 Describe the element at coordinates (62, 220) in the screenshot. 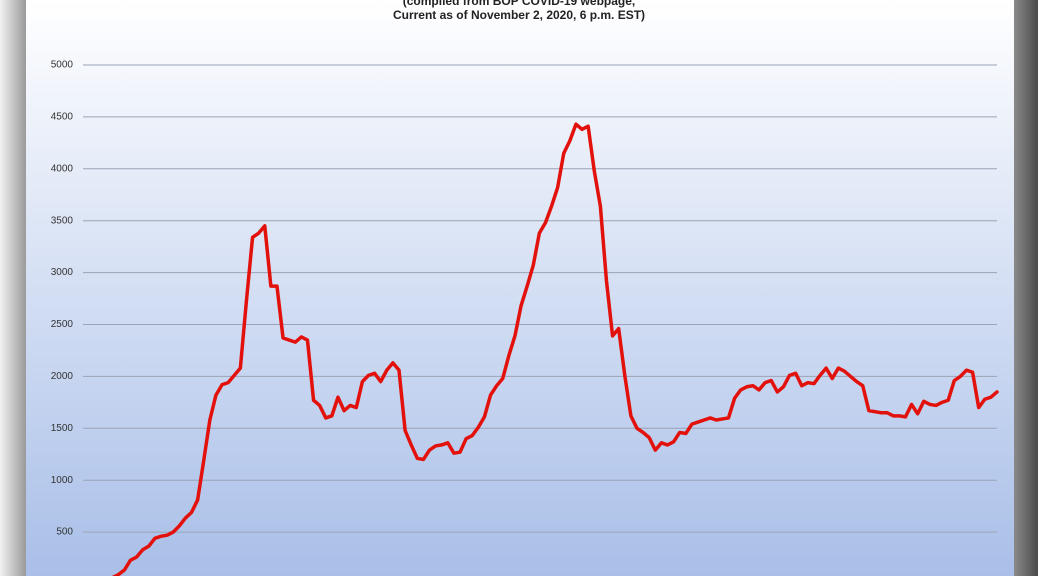

I see `y-tick-label: 3500` at that location.